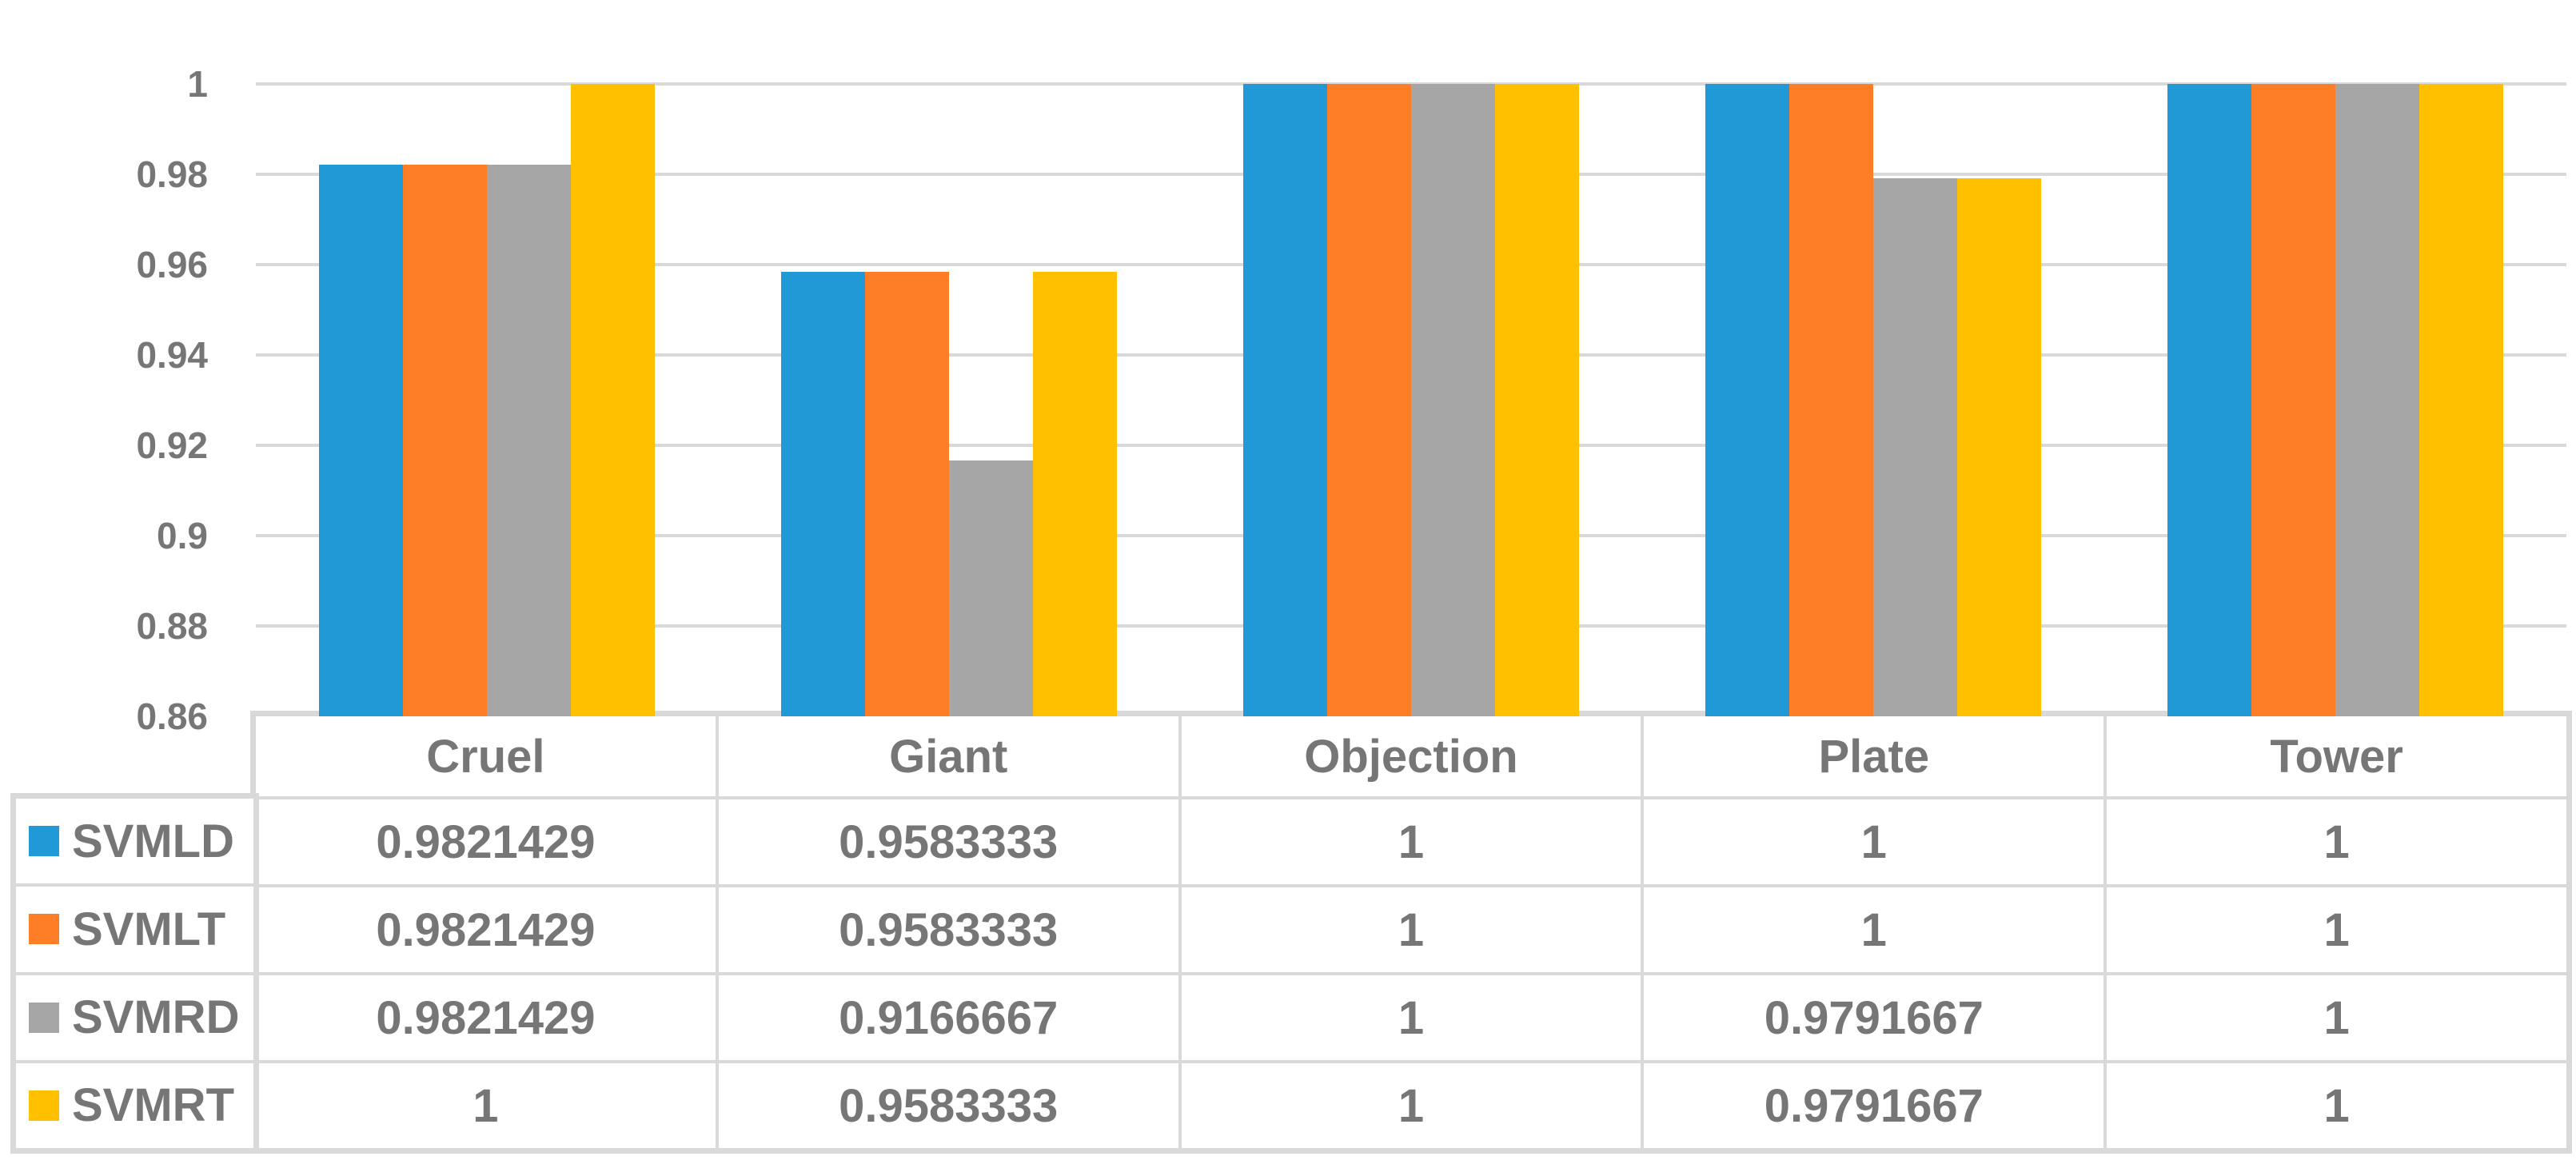 This screenshot has width=2576, height=1176. What do you see at coordinates (182, 535) in the screenshot?
I see `y-axis-tick-label: 0.9` at bounding box center [182, 535].